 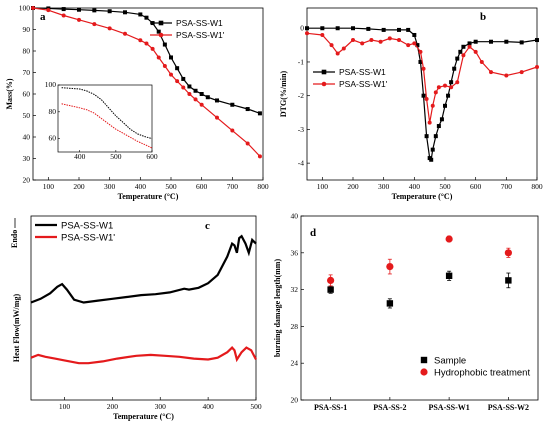 I want to click on inset-x-tick-label: 400, so click(x=80, y=156).